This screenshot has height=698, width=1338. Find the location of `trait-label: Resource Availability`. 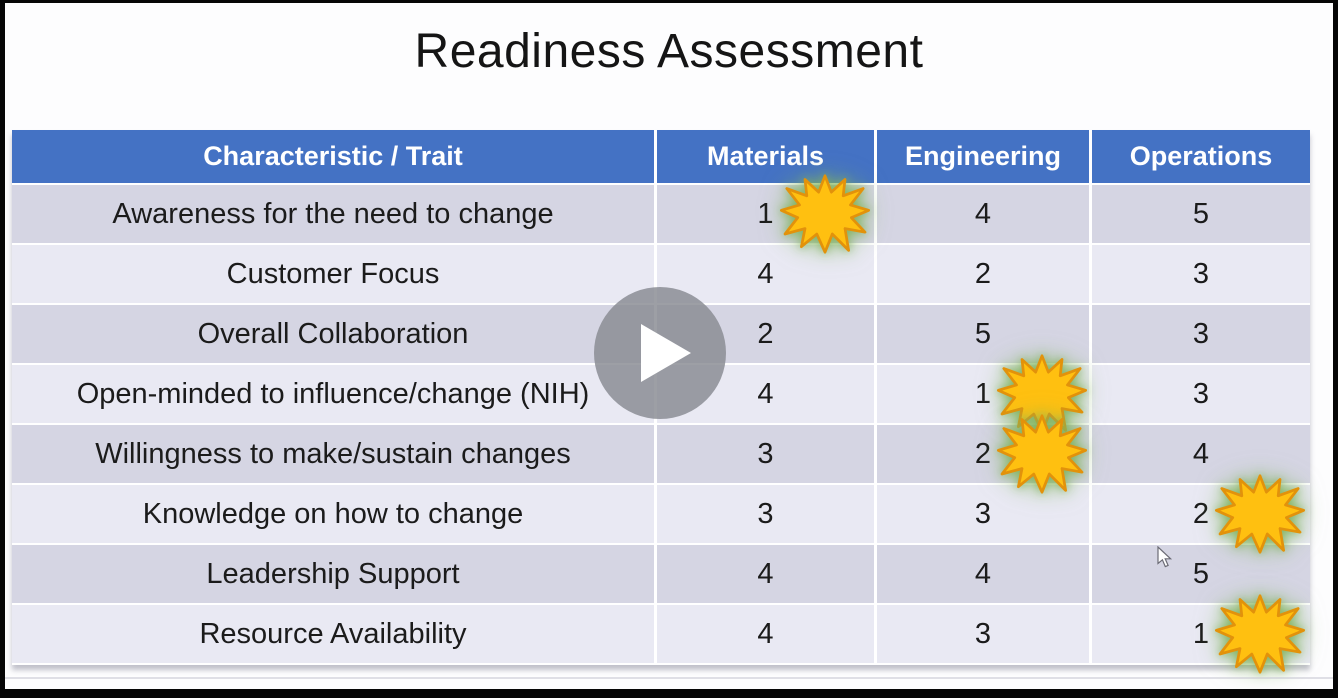

trait-label: Resource Availability is located at coordinates (333, 633).